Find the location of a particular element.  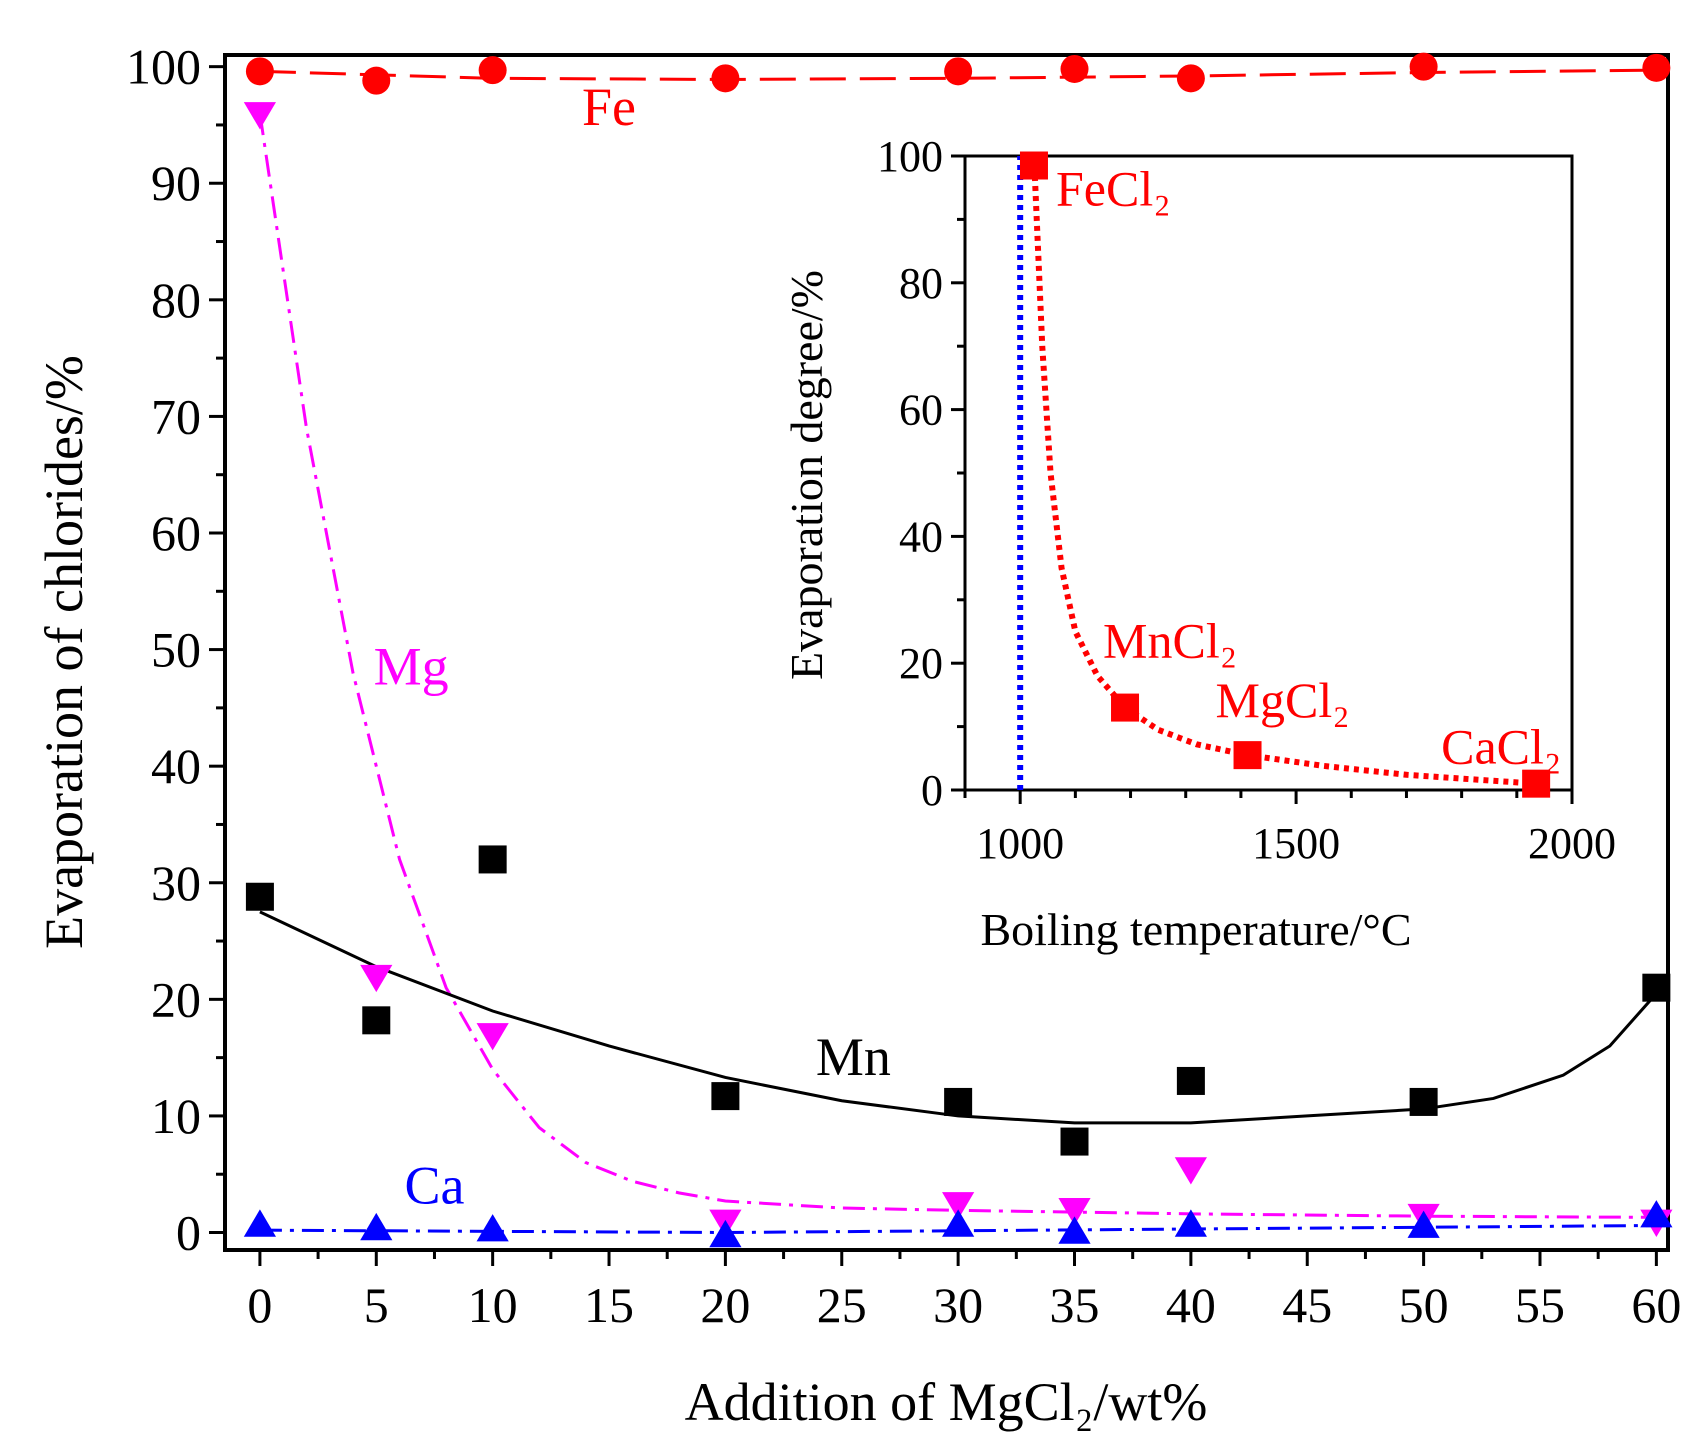

main-y-tick-label: 40 is located at coordinates (176, 766).